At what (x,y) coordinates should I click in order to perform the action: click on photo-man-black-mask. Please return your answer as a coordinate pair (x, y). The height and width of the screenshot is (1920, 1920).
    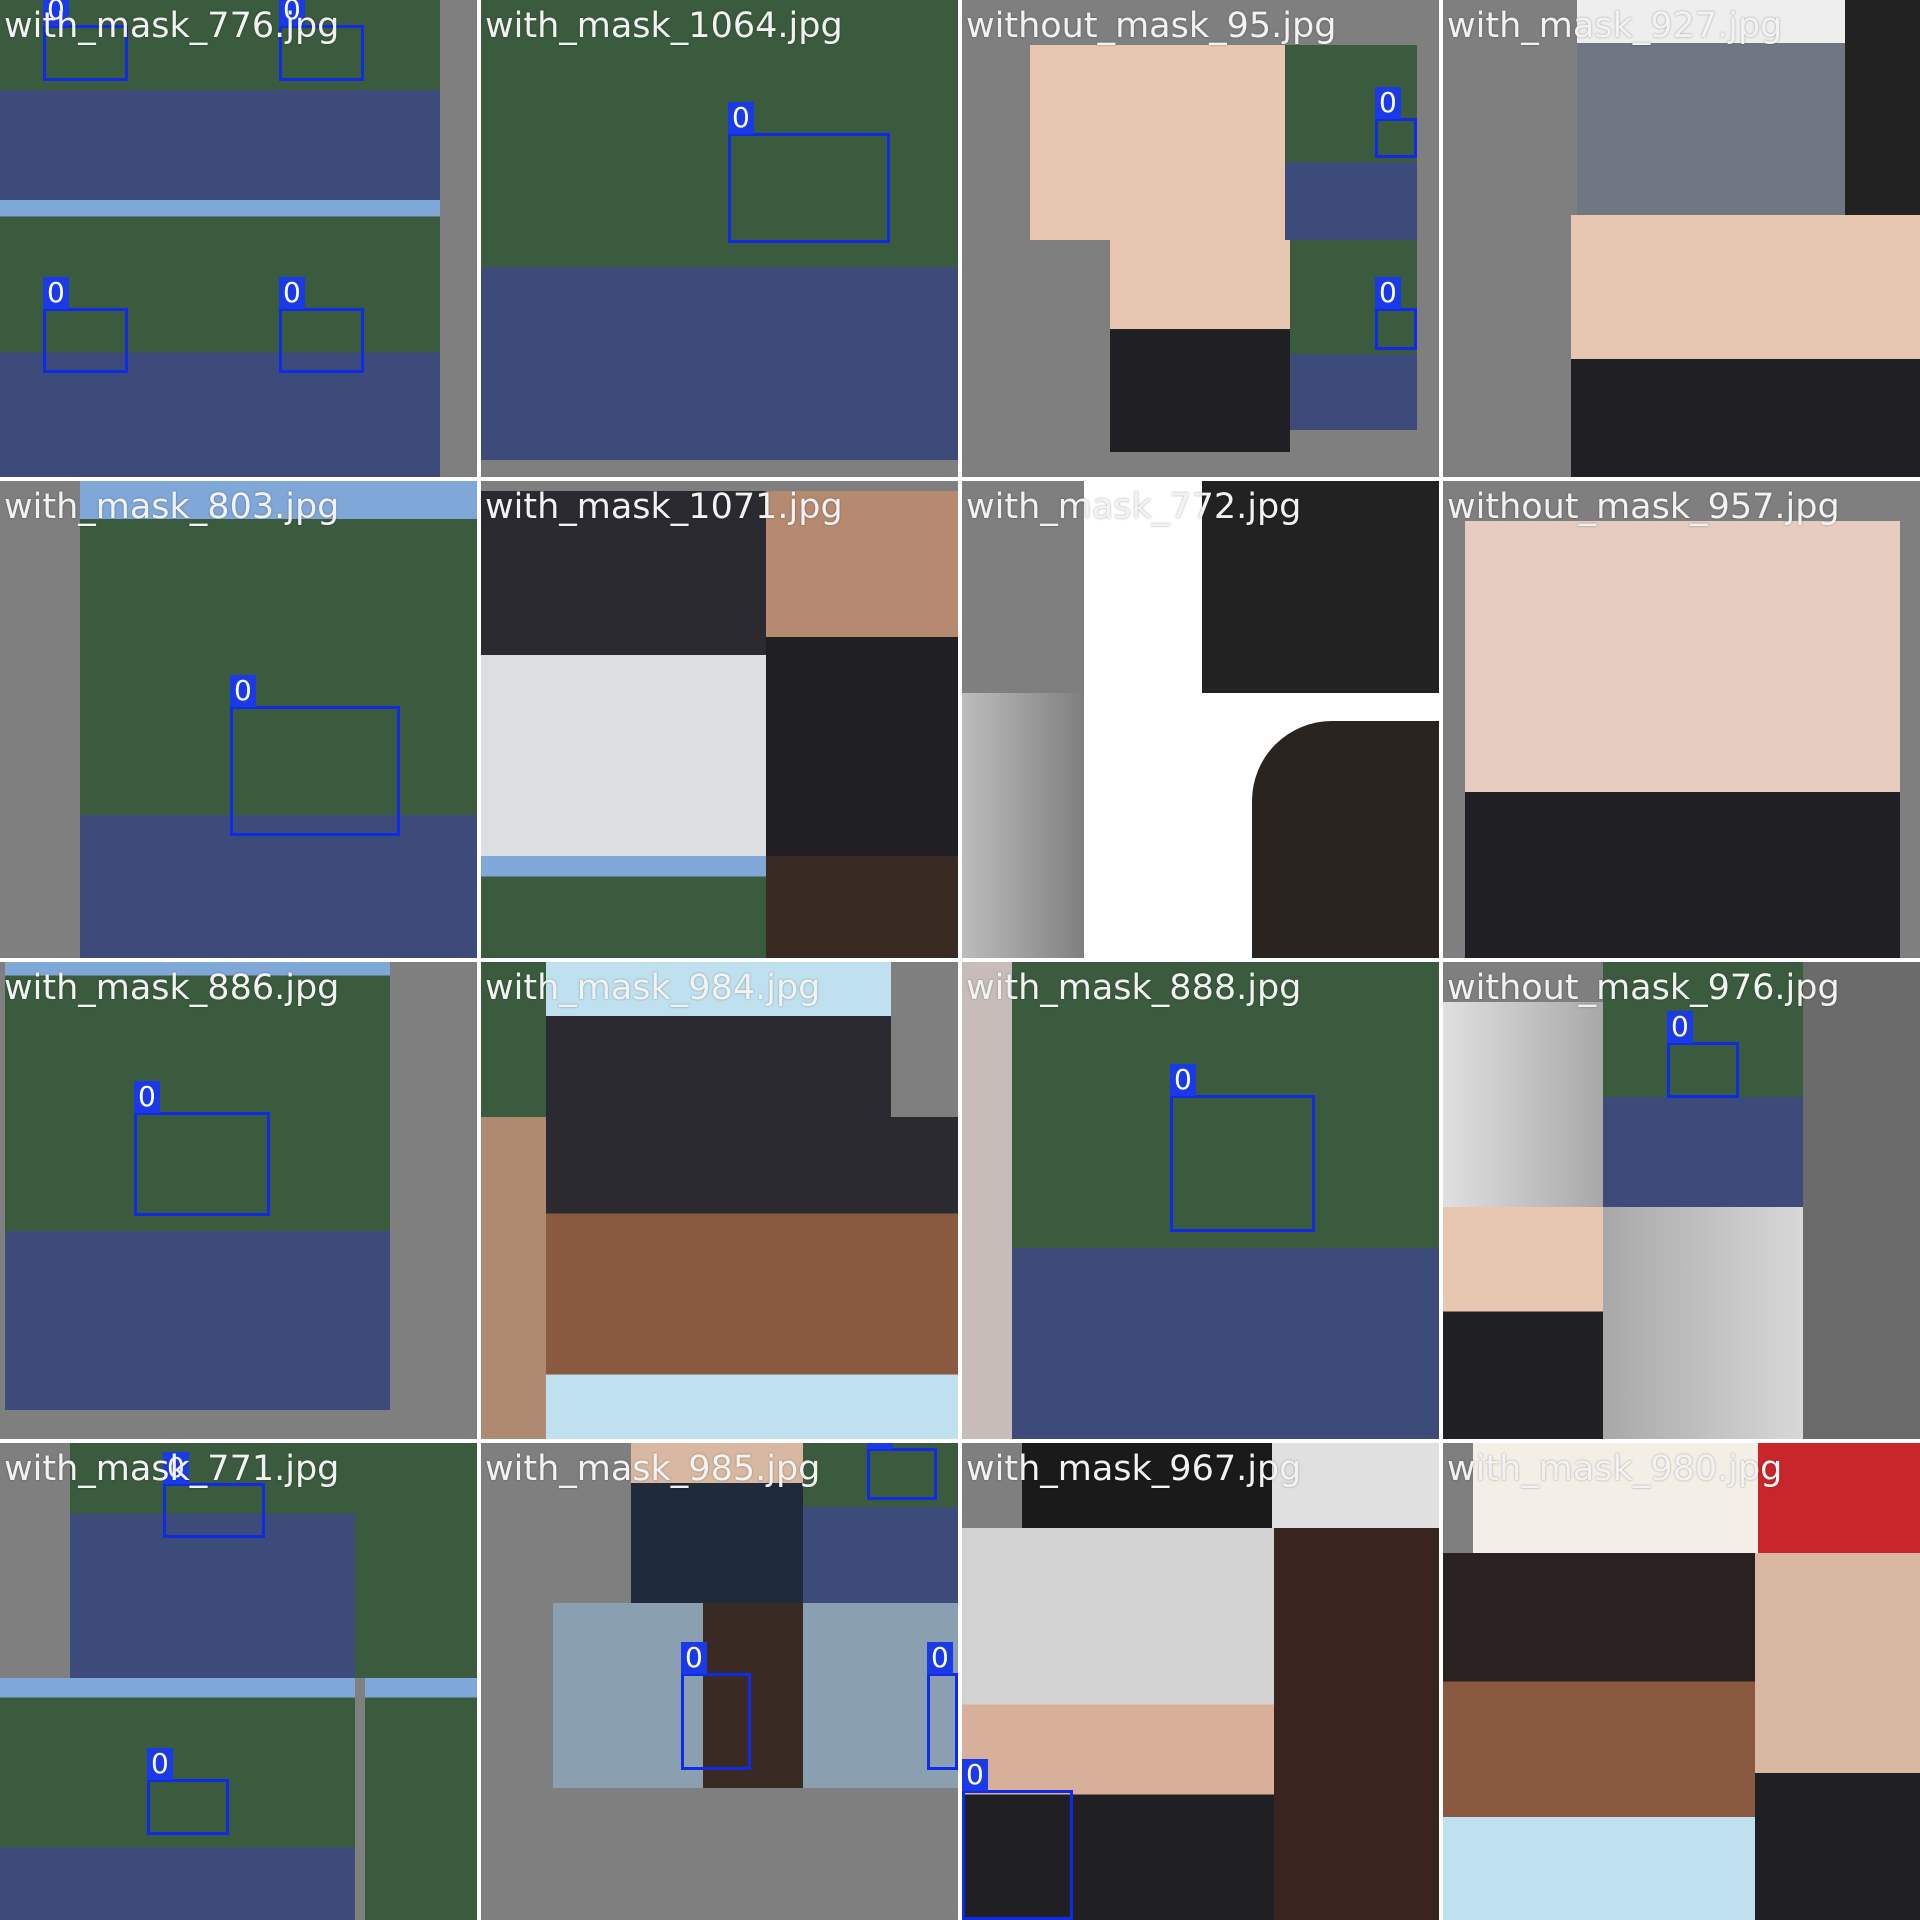
    Looking at the image, I should click on (1118, 1724).